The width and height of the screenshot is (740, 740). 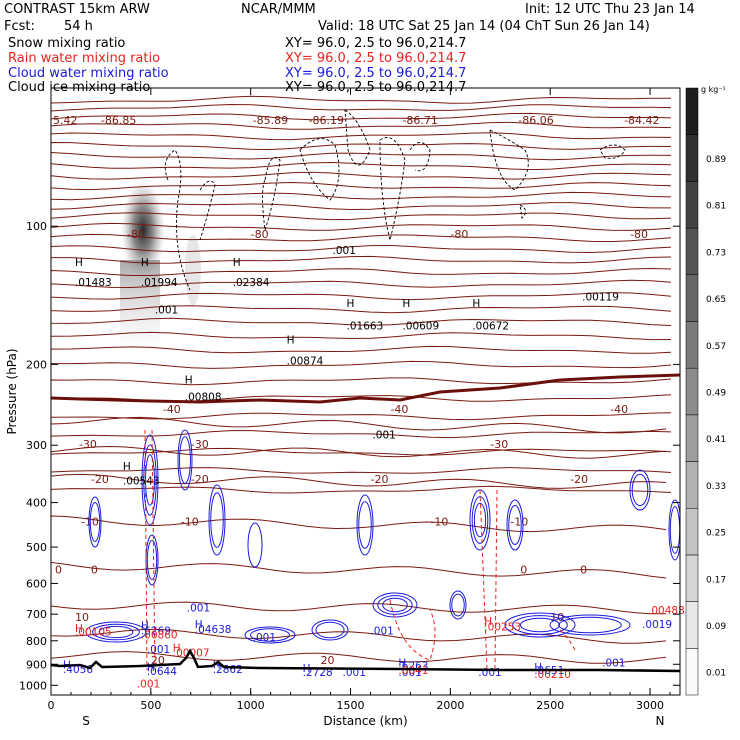 I want to click on isotherm-label: -10, so click(x=519, y=522).